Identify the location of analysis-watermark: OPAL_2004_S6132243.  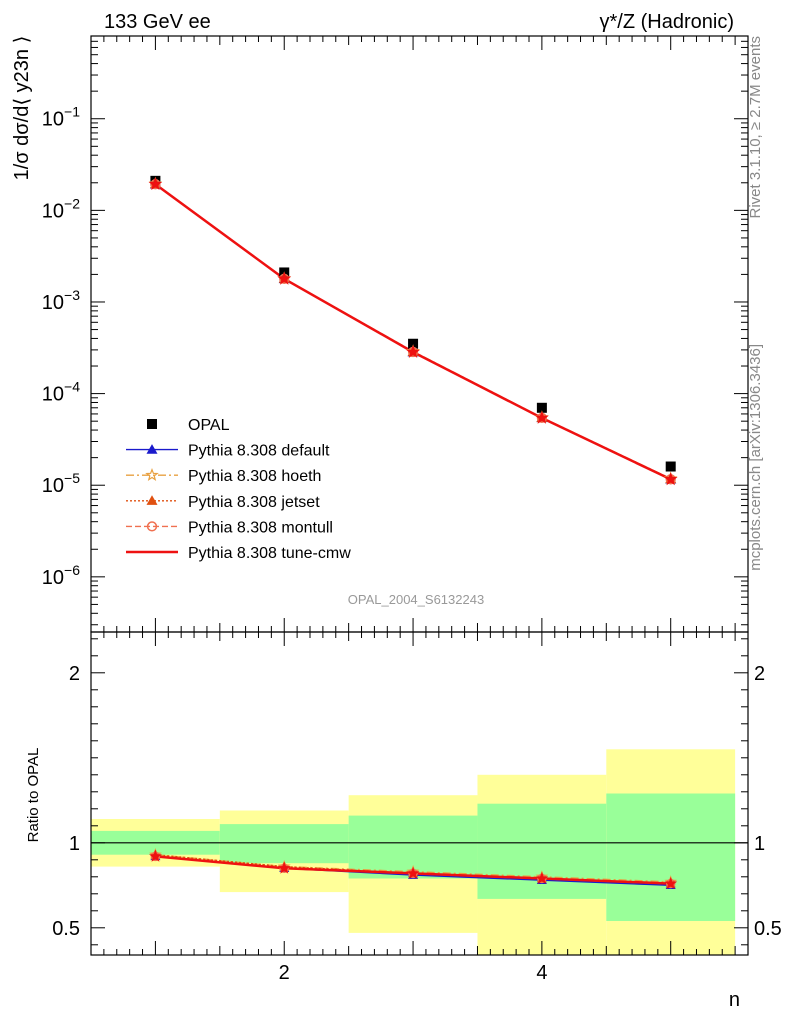
(416, 599).